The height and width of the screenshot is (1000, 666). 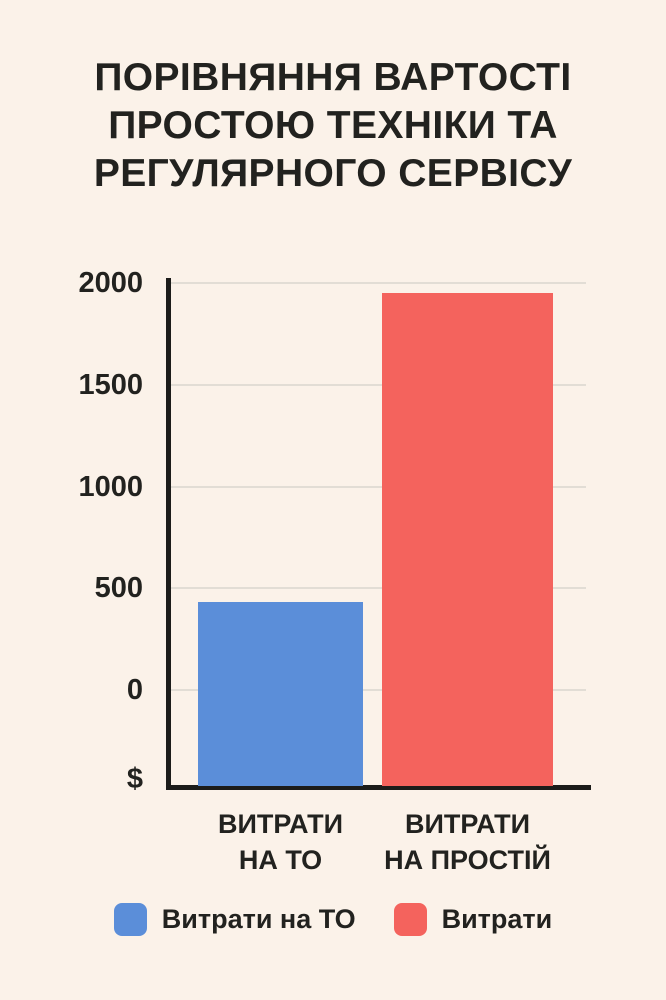 What do you see at coordinates (110, 384) in the screenshot?
I see `y-axis-tick-label: 1500` at bounding box center [110, 384].